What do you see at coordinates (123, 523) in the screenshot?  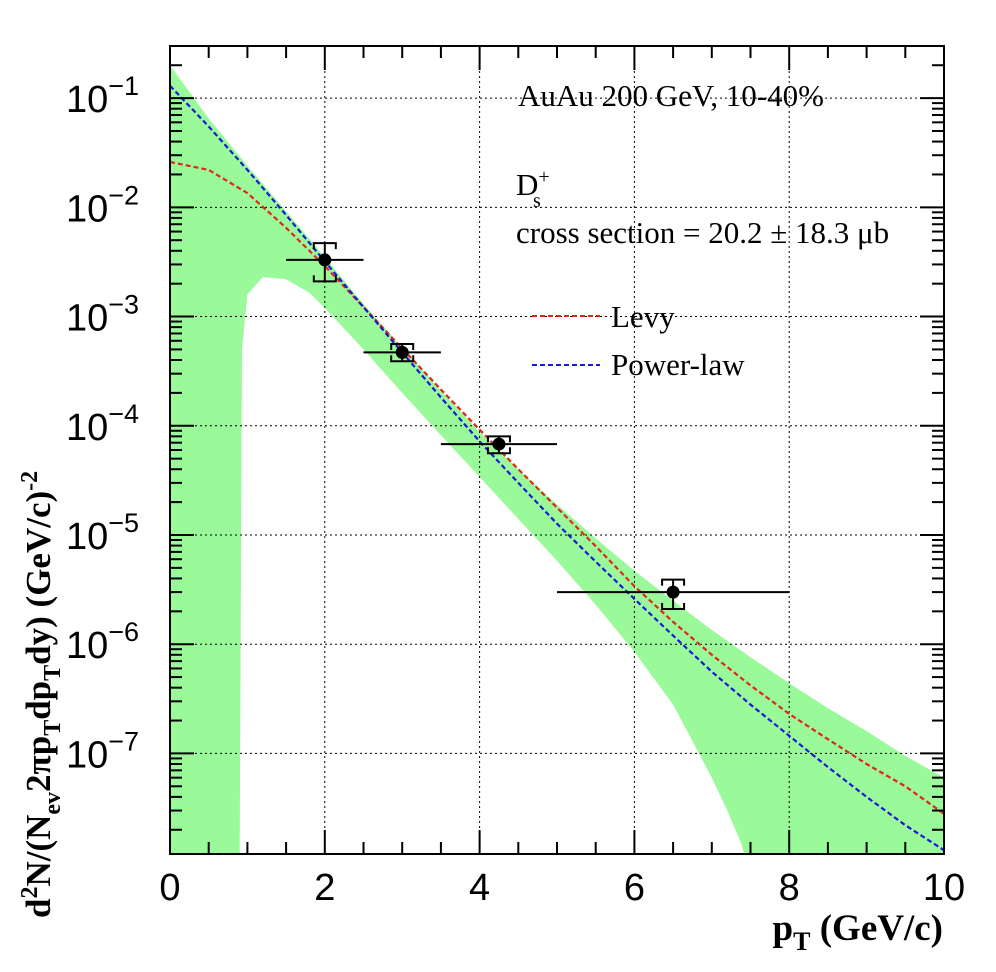 I see `y-tick-label-exponent: −5` at bounding box center [123, 523].